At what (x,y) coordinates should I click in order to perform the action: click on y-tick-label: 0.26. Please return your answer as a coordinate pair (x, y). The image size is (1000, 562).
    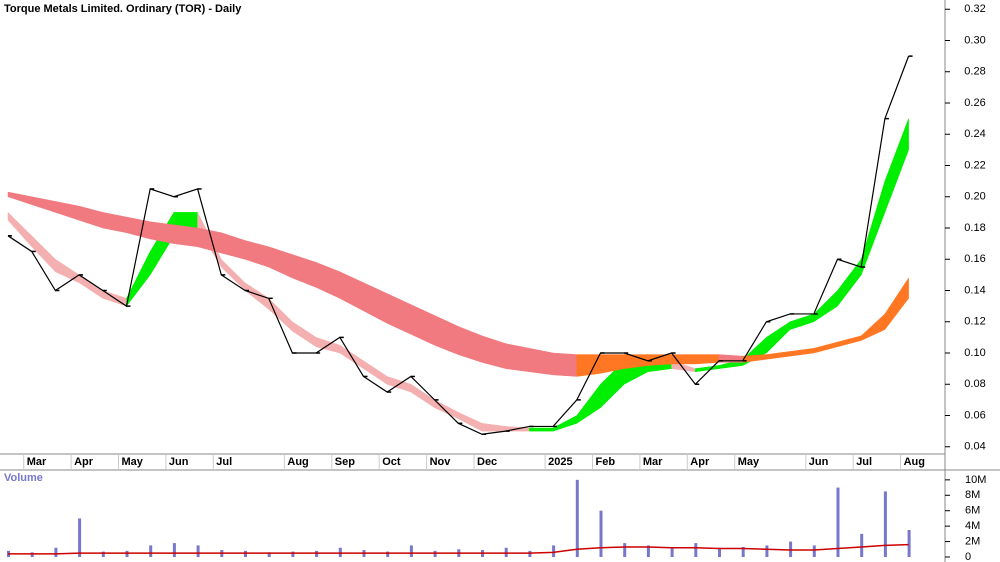
    Looking at the image, I should click on (974, 103).